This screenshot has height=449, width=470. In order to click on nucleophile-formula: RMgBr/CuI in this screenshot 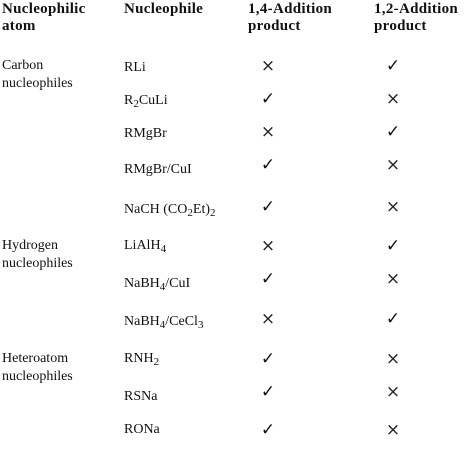, I will do `click(158, 170)`.